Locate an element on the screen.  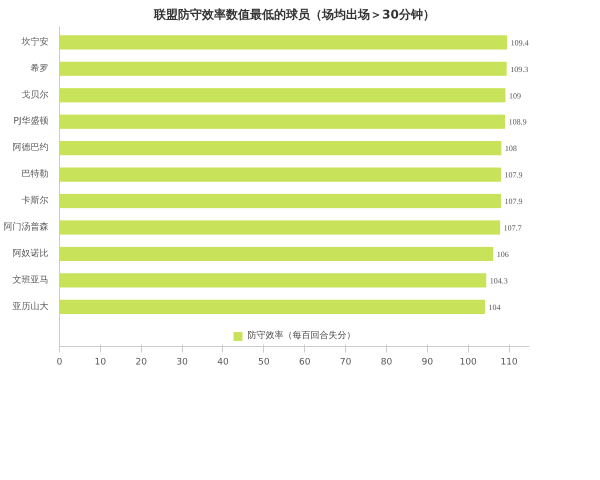
y-tick-label: 阿奴诺比 is located at coordinates (30, 253).